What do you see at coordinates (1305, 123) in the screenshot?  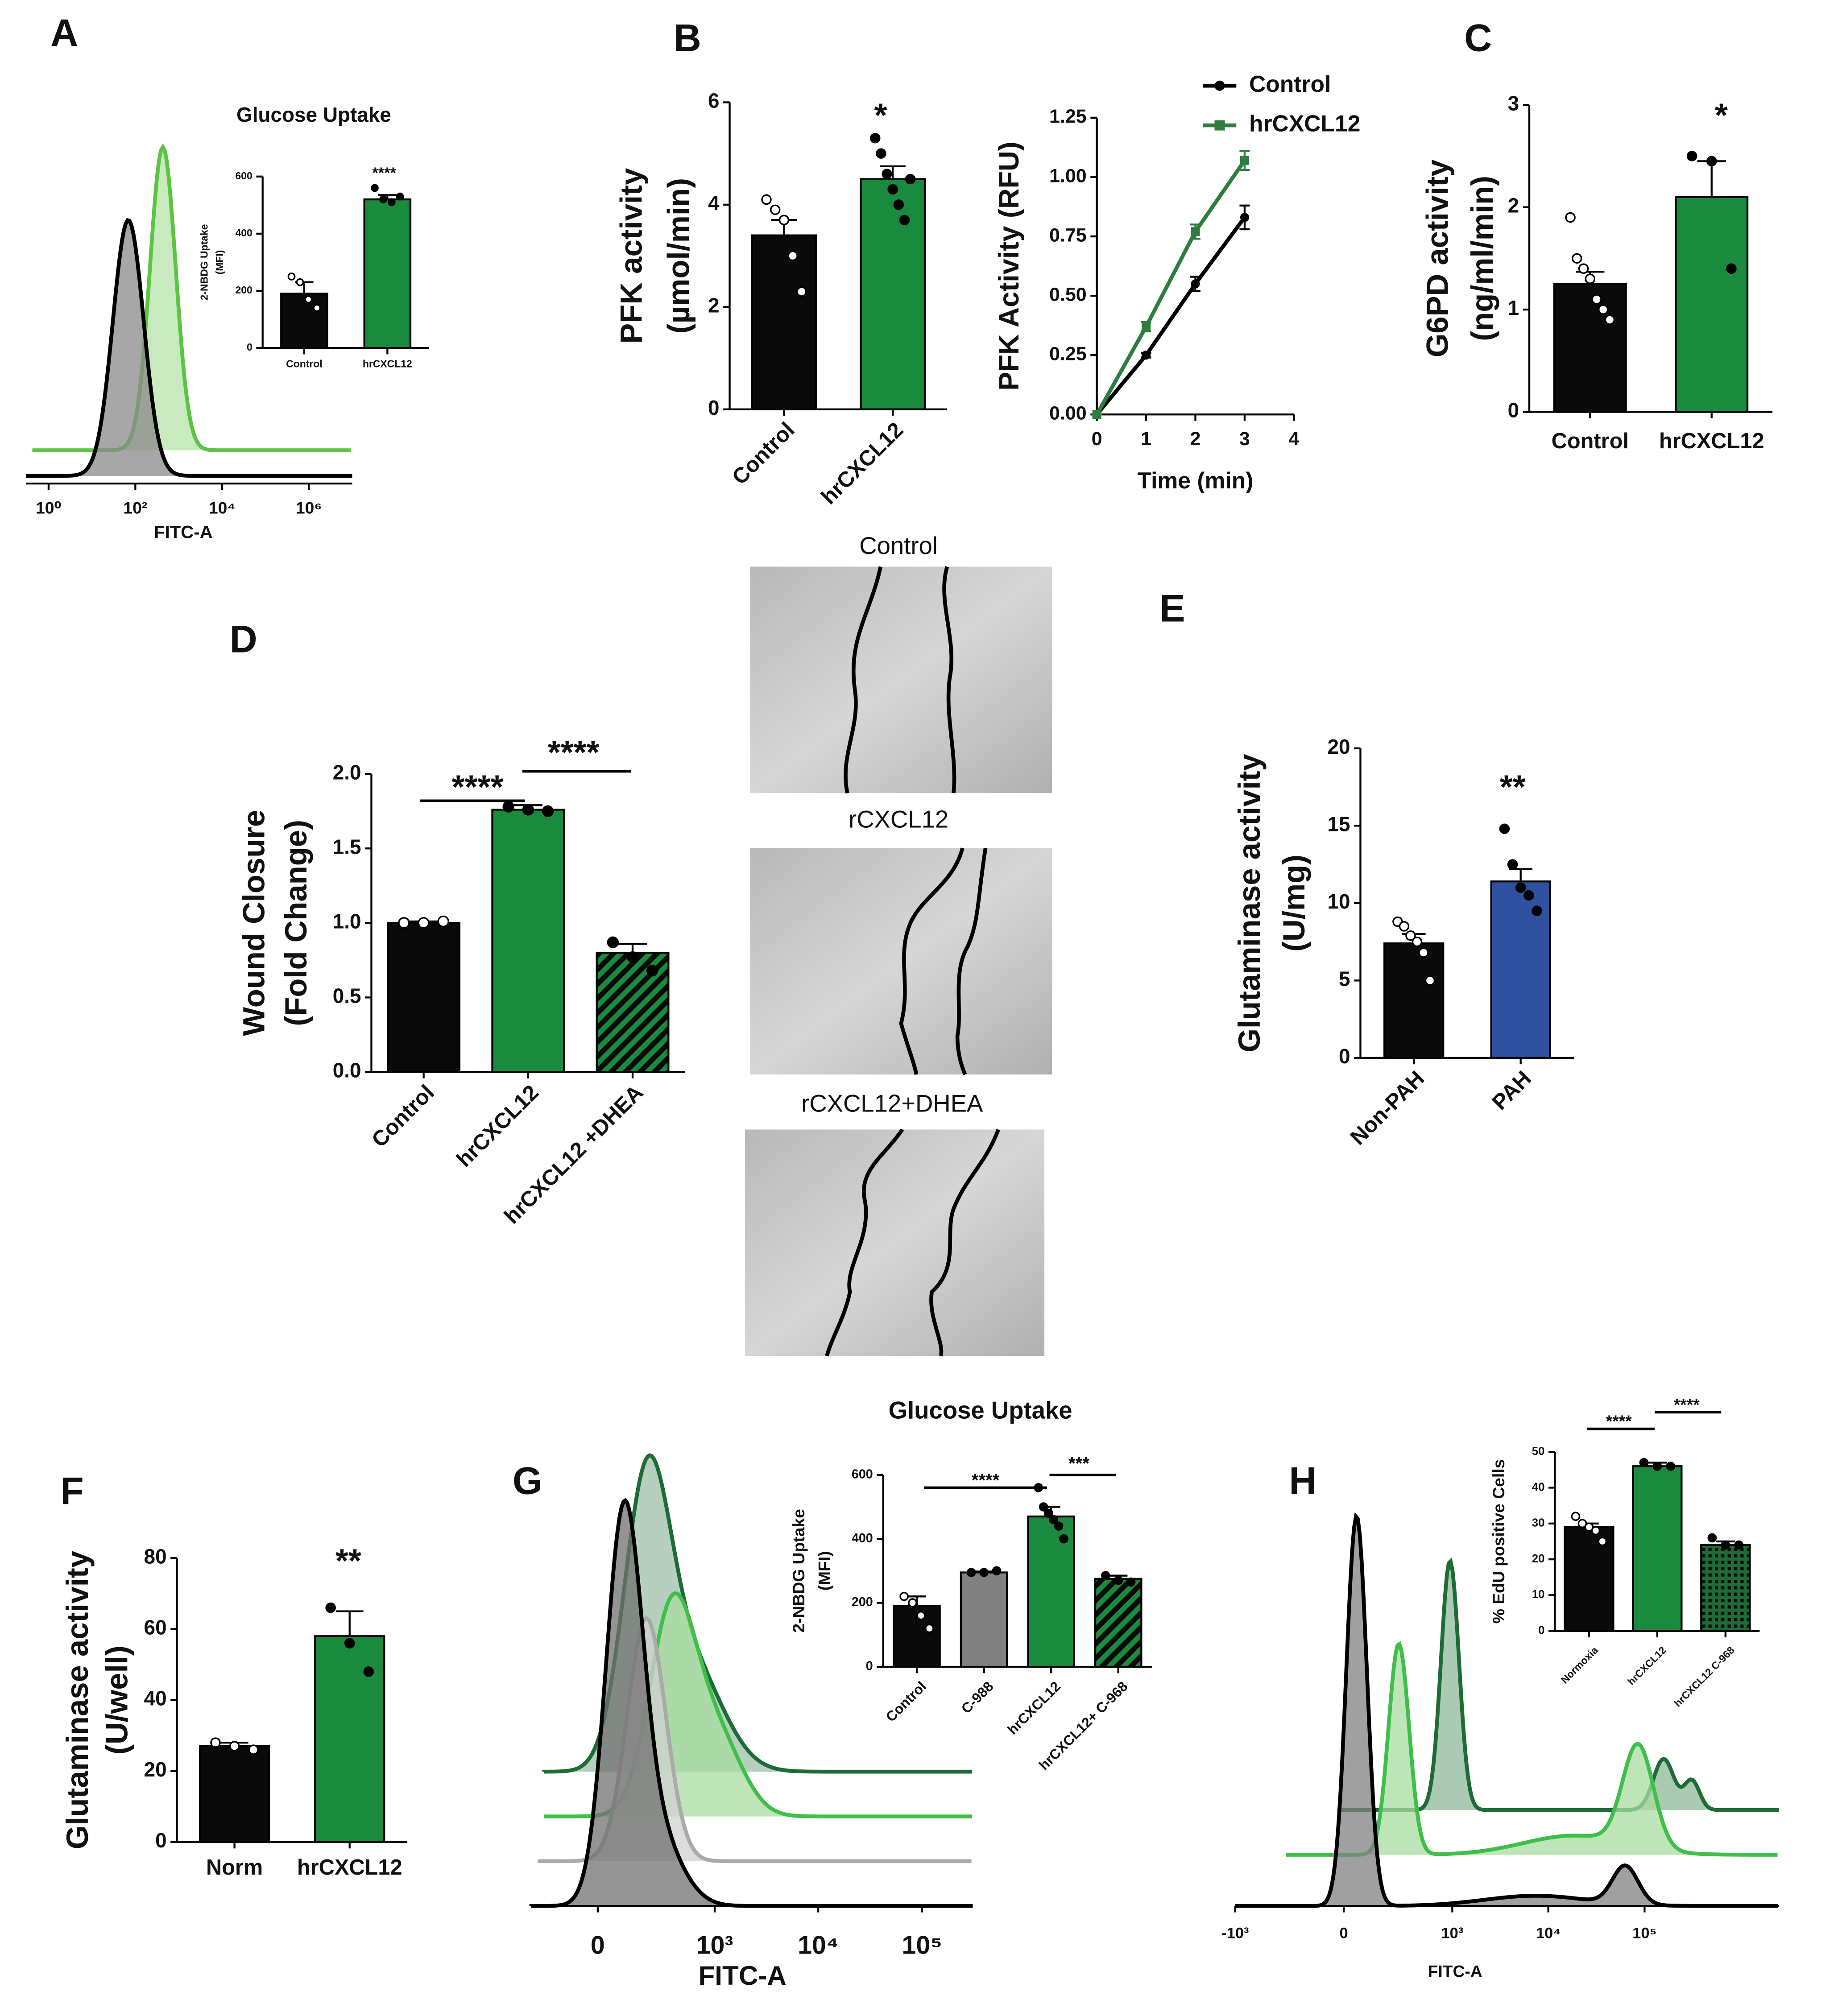 I see `legend-label: hrCXCL12` at bounding box center [1305, 123].